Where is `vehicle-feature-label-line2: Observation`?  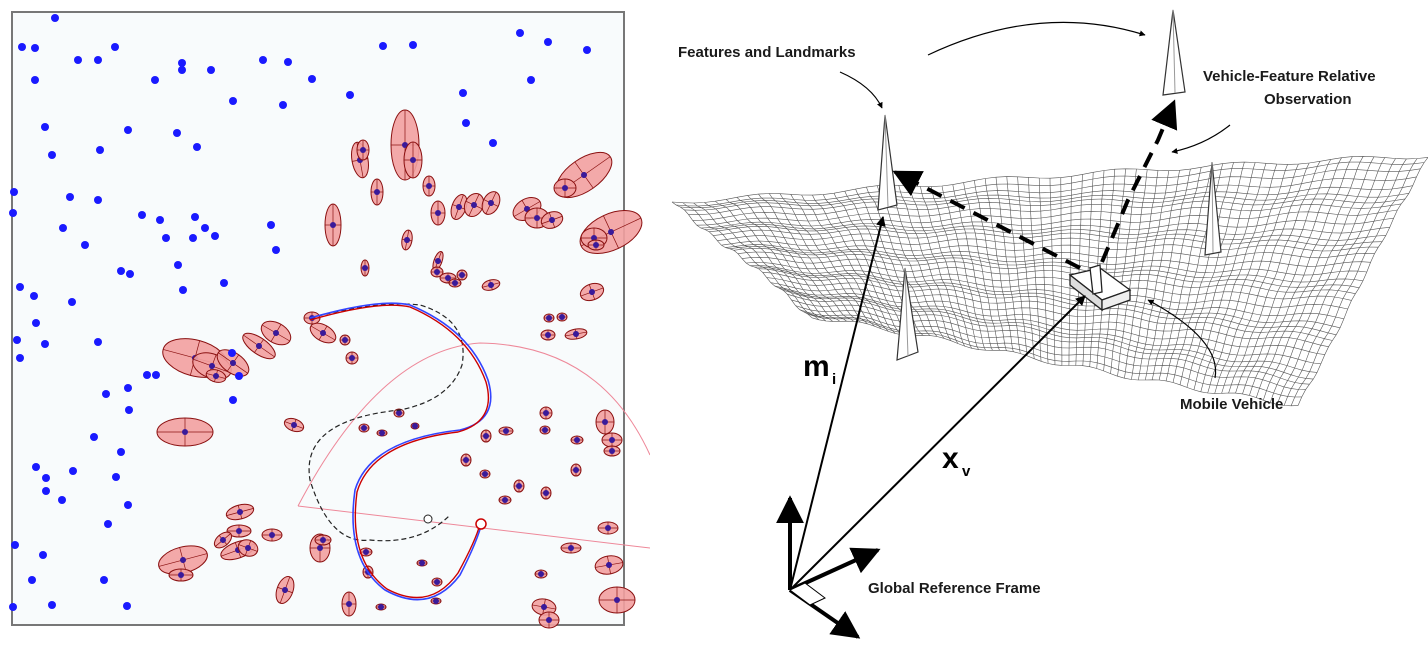
vehicle-feature-label-line2: Observation is located at coordinates (1308, 99).